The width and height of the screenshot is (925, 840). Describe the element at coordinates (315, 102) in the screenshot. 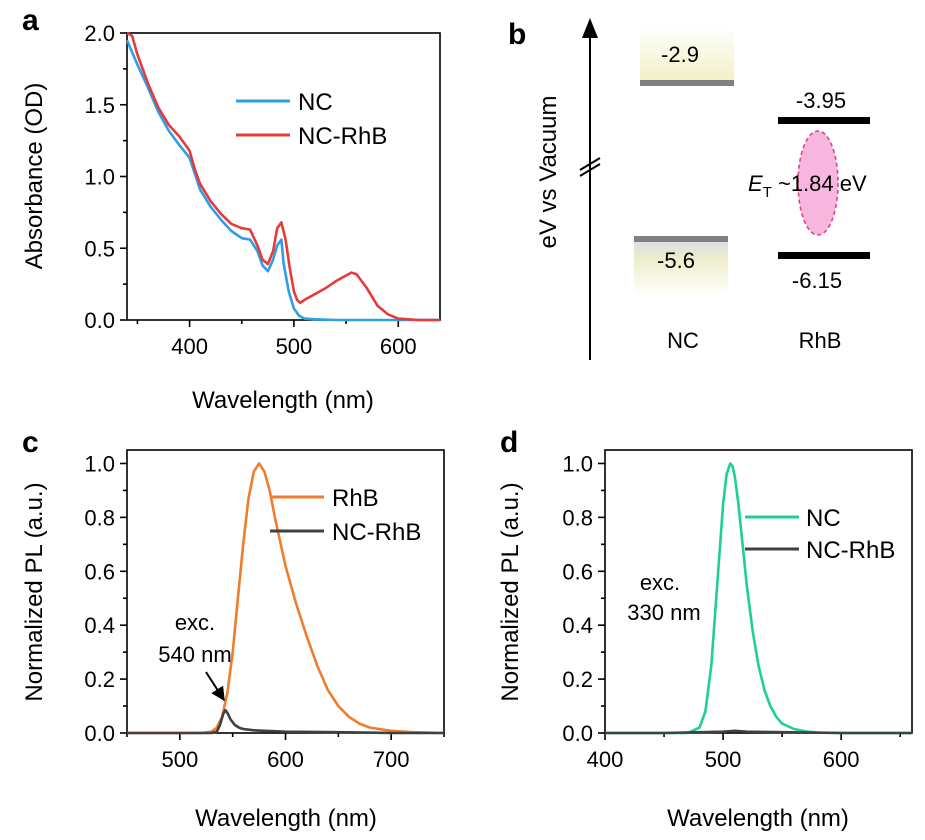

I see `legend-label-nc: NC` at that location.